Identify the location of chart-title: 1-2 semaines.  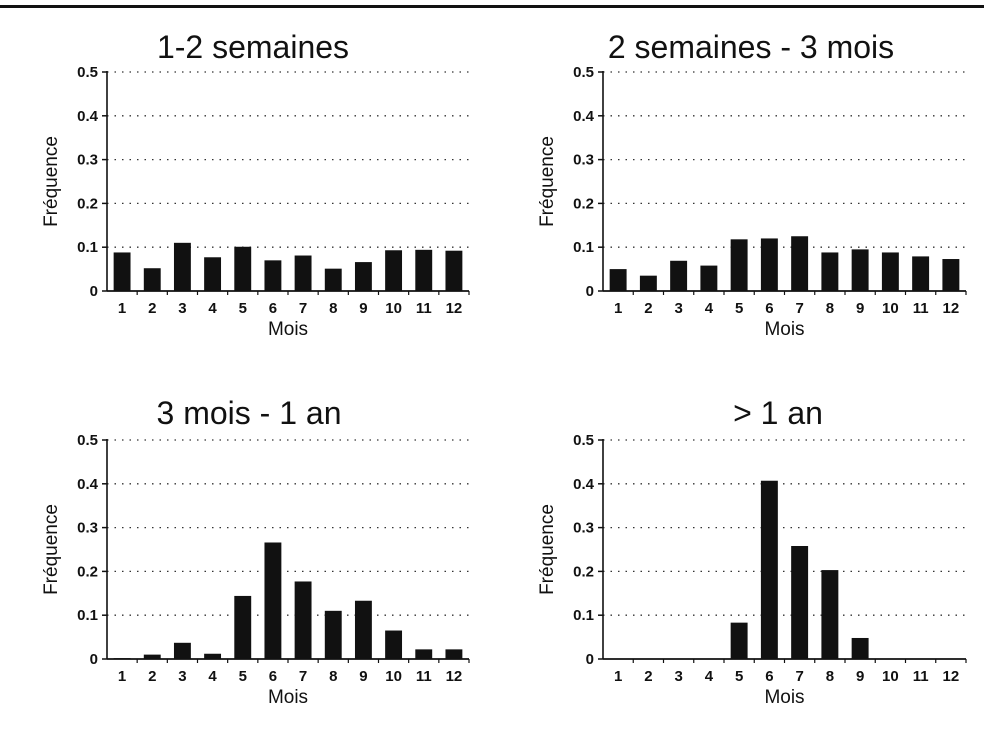
(253, 47).